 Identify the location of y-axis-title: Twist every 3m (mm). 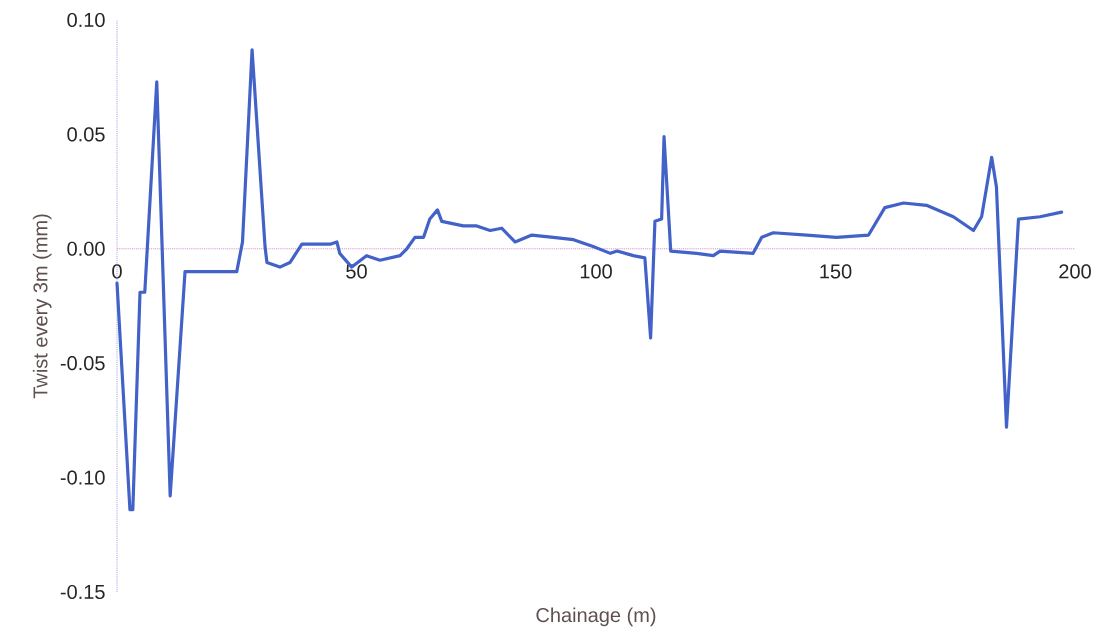
(42, 306).